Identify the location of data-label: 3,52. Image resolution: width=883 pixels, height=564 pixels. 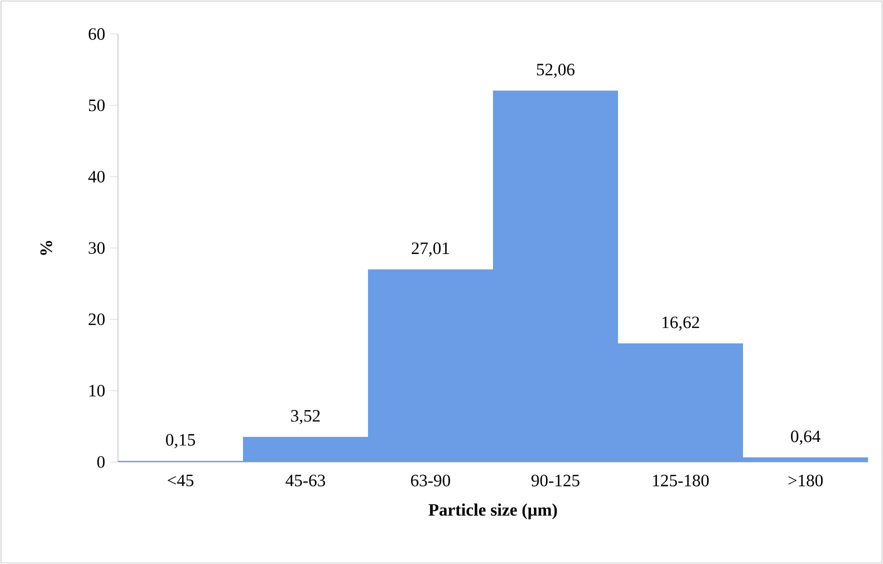
(305, 417).